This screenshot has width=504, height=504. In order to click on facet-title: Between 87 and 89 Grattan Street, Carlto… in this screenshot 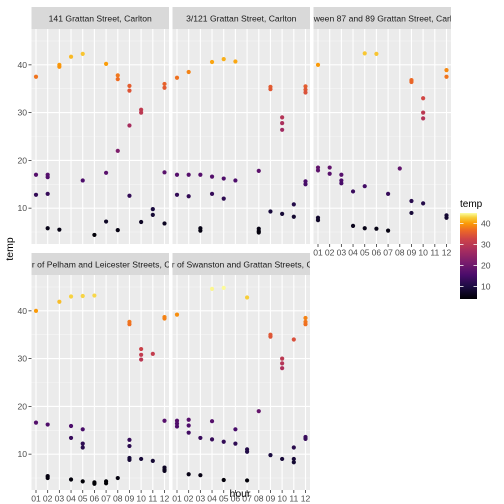, I will do `click(382, 19)`.